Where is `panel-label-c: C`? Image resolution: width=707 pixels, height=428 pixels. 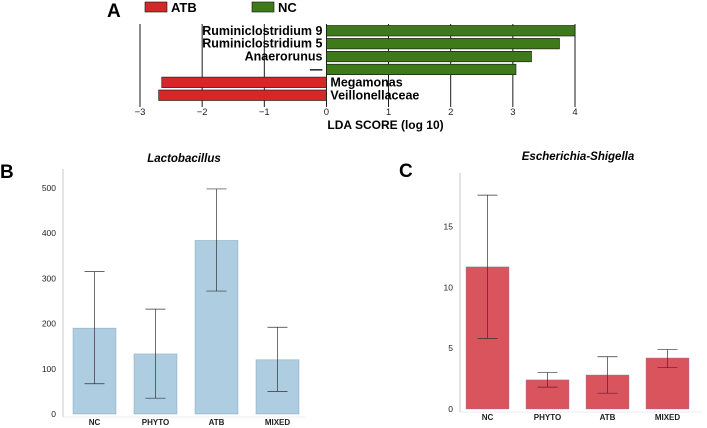
panel-label-c: C is located at coordinates (406, 171).